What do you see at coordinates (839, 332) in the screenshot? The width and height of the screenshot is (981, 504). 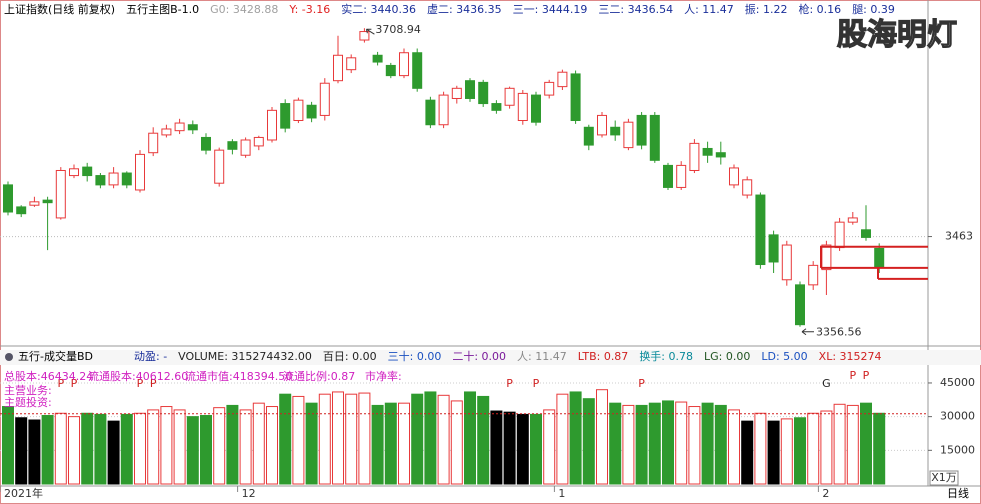 I see `min-label: 3356.56` at bounding box center [839, 332].